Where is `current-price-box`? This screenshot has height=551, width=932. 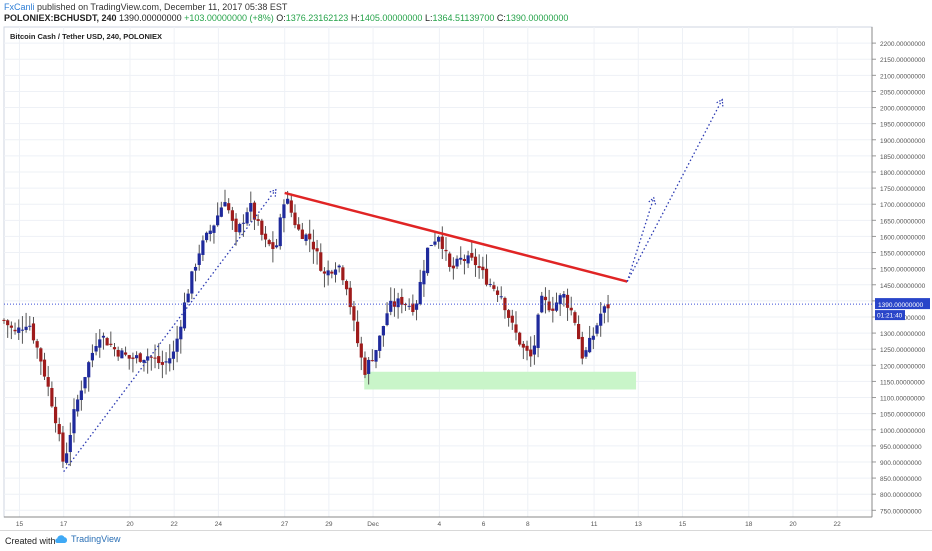 current-price-box is located at coordinates (902, 304).